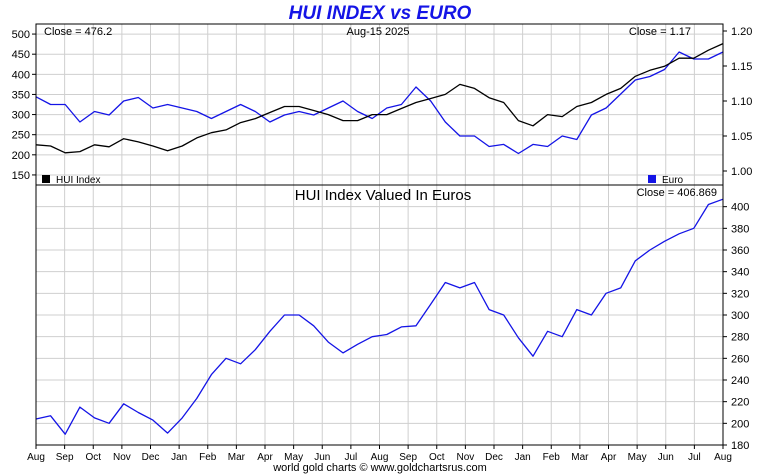  Describe the element at coordinates (740, 446) in the screenshot. I see `right-y-tick-label: 180` at that location.